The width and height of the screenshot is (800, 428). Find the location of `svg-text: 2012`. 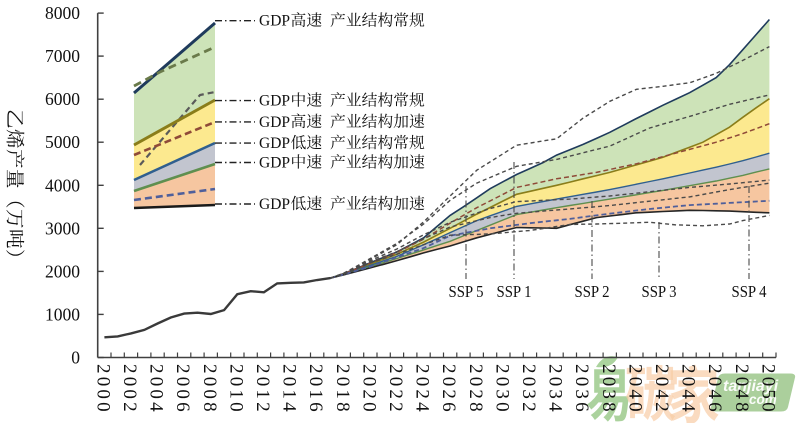

svg-text: 2012 is located at coordinates (262, 389).